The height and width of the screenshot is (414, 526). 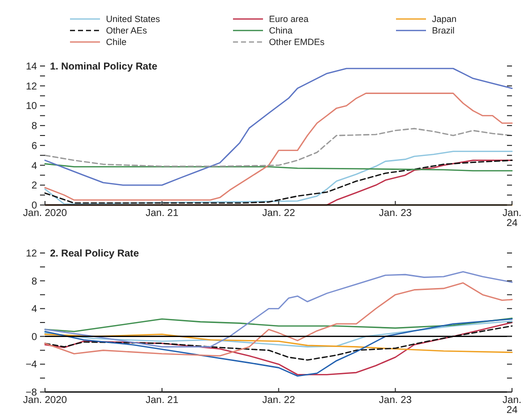 What do you see at coordinates (289, 19) in the screenshot?
I see `legend-label: Euro area` at bounding box center [289, 19].